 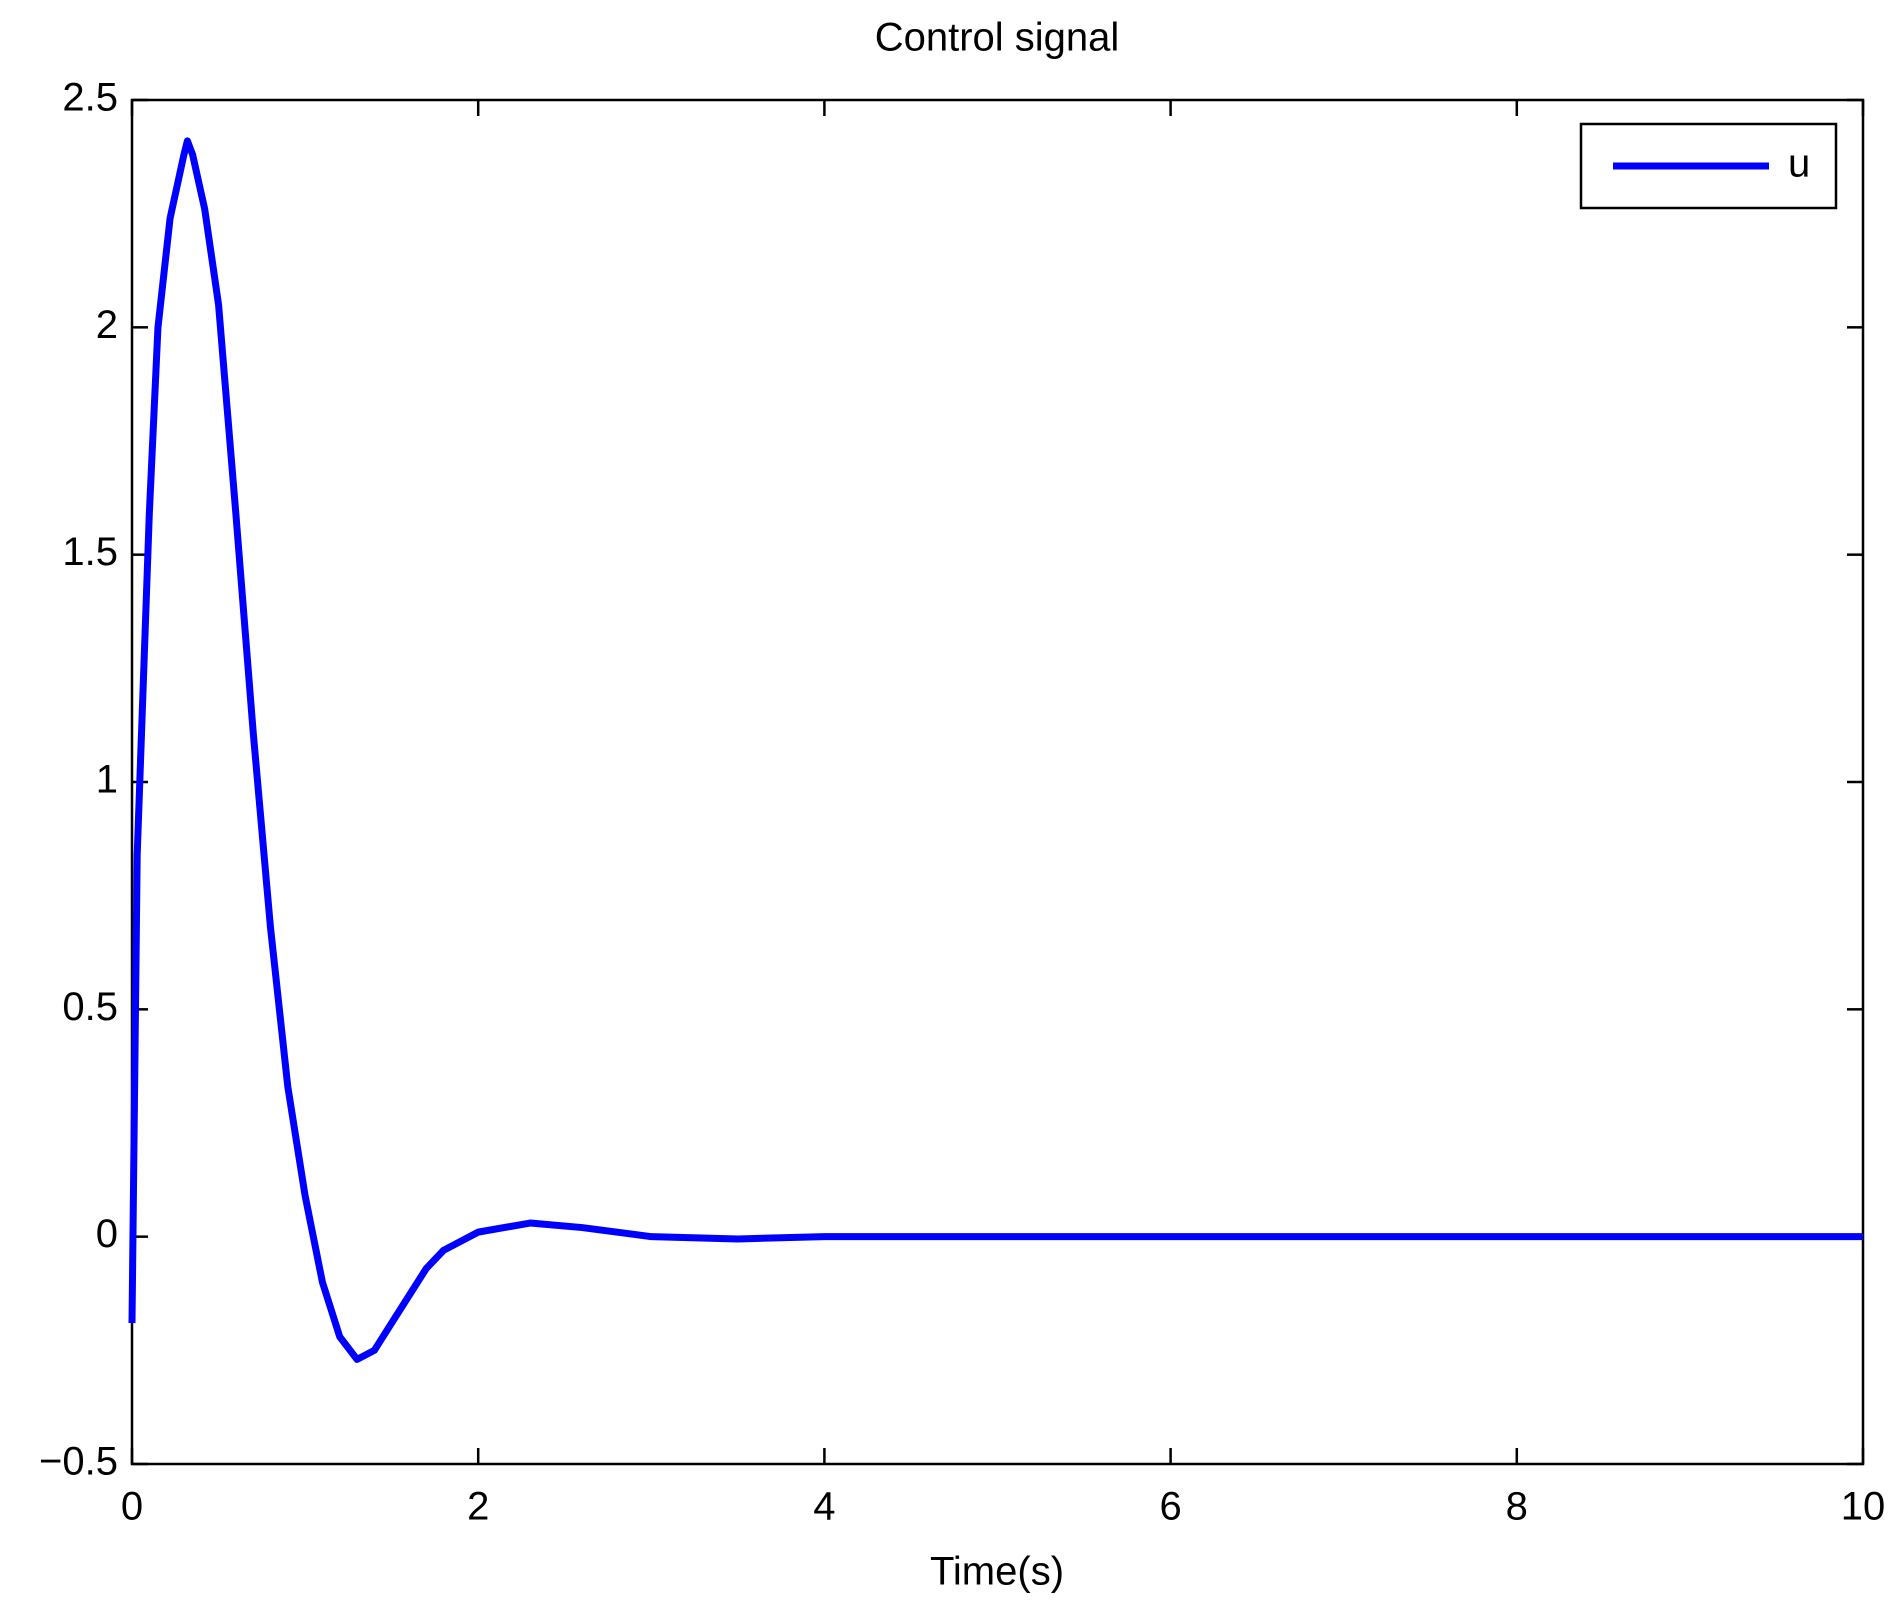 What do you see at coordinates (997, 38) in the screenshot?
I see `chart-title: Control signal` at bounding box center [997, 38].